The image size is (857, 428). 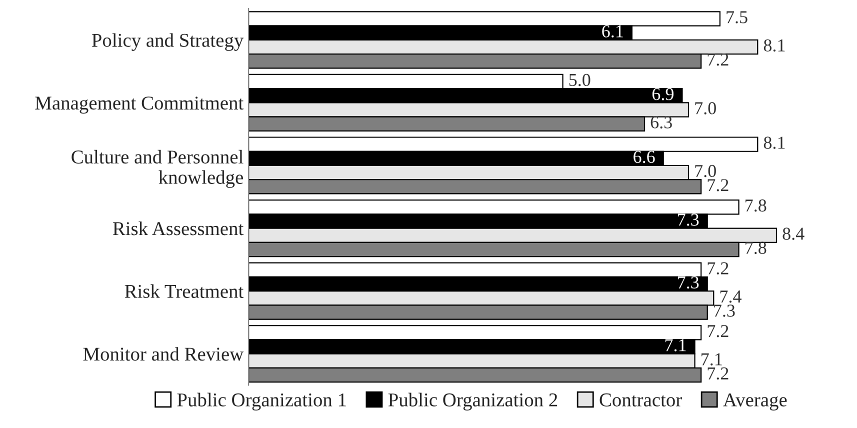 What do you see at coordinates (793, 234) in the screenshot?
I see `data-label: 8.4` at bounding box center [793, 234].